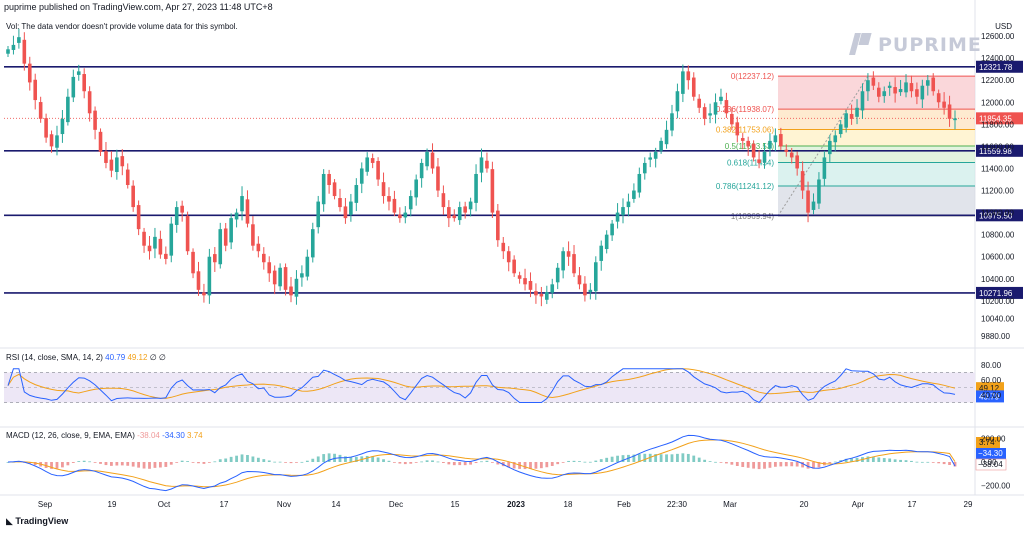 The height and width of the screenshot is (533, 1024). Describe the element at coordinates (284, 504) in the screenshot. I see `time-tick-label: Nov` at that location.